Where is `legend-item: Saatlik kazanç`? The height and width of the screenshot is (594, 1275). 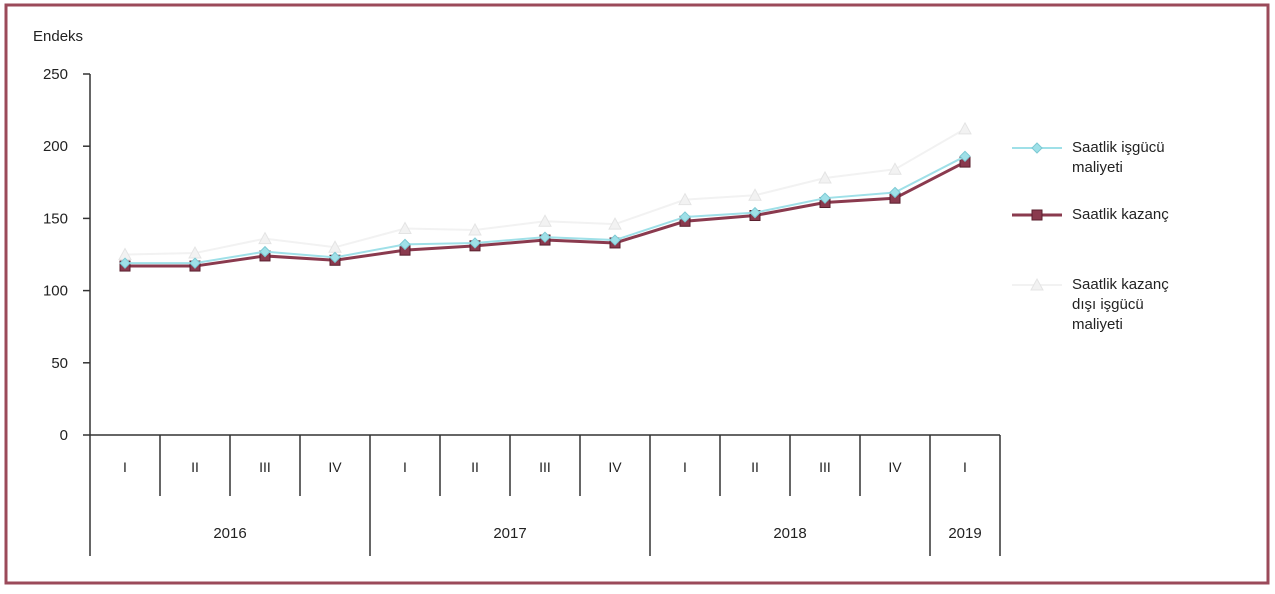
legend-item: Saatlik kazanç is located at coordinates (1090, 214).